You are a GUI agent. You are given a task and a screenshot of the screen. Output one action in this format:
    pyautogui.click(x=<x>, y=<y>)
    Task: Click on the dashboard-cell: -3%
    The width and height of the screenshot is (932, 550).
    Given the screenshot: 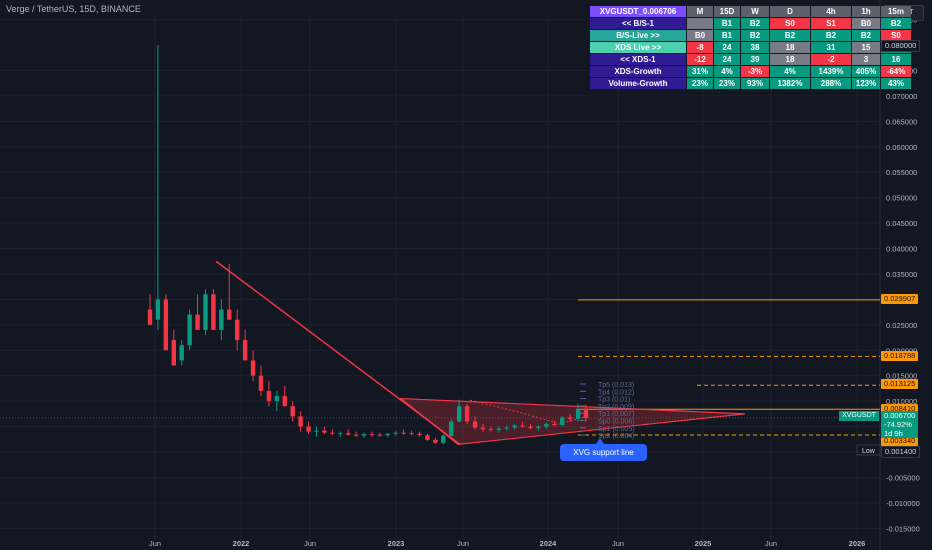 What is the action you would take?
    pyautogui.click(x=755, y=71)
    